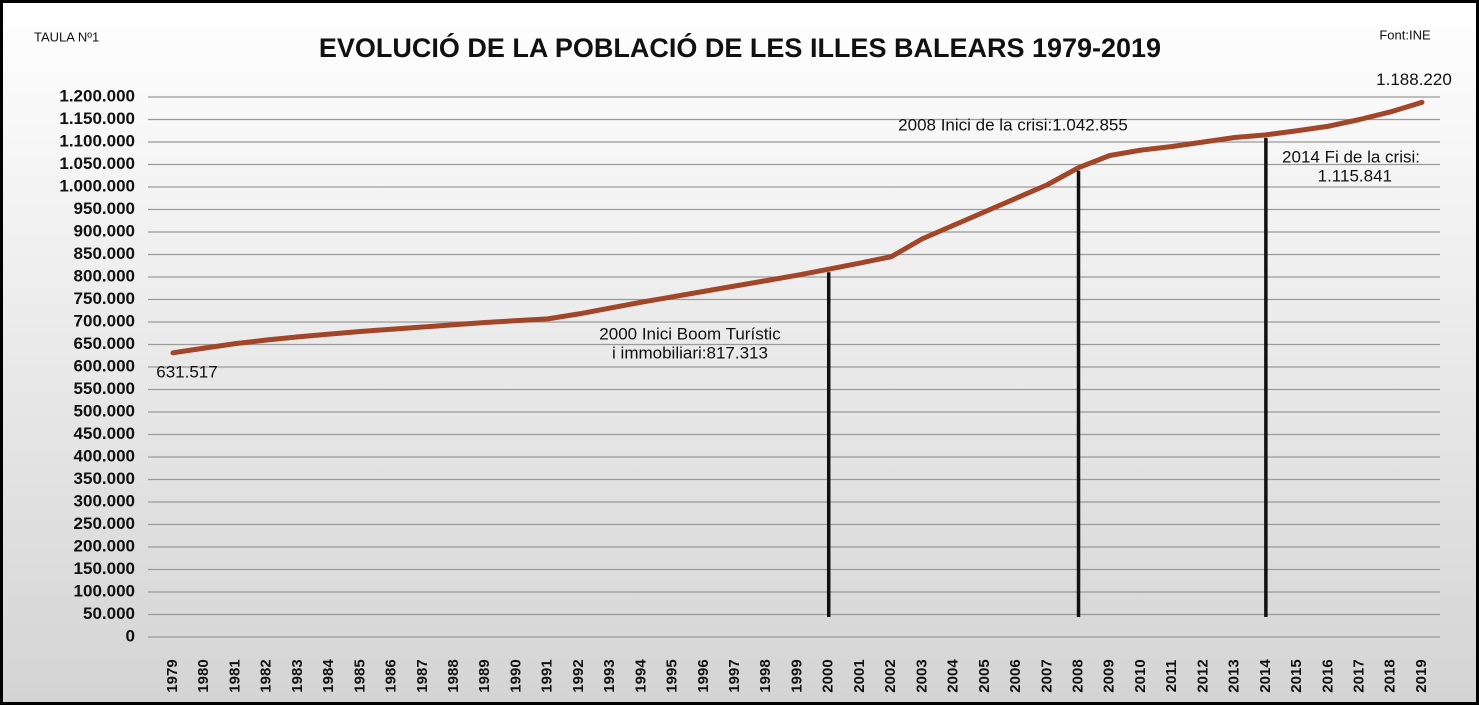 The image size is (1479, 705). I want to click on y-tick-label: 650.000, so click(104, 343).